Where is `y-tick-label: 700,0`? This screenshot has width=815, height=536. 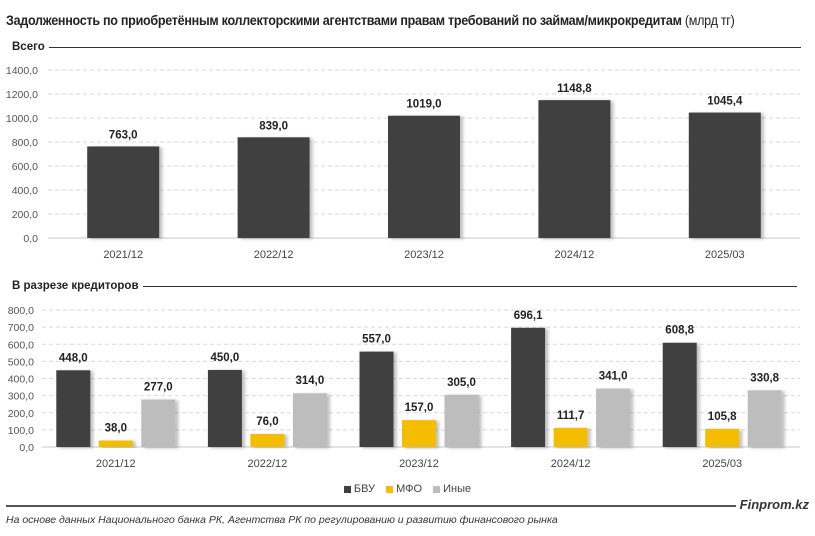 y-tick-label: 700,0 is located at coordinates (21, 328).